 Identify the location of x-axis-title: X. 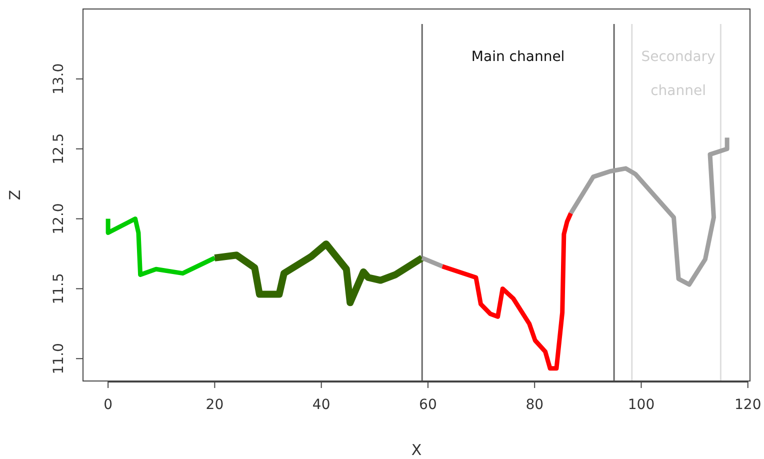
(416, 450).